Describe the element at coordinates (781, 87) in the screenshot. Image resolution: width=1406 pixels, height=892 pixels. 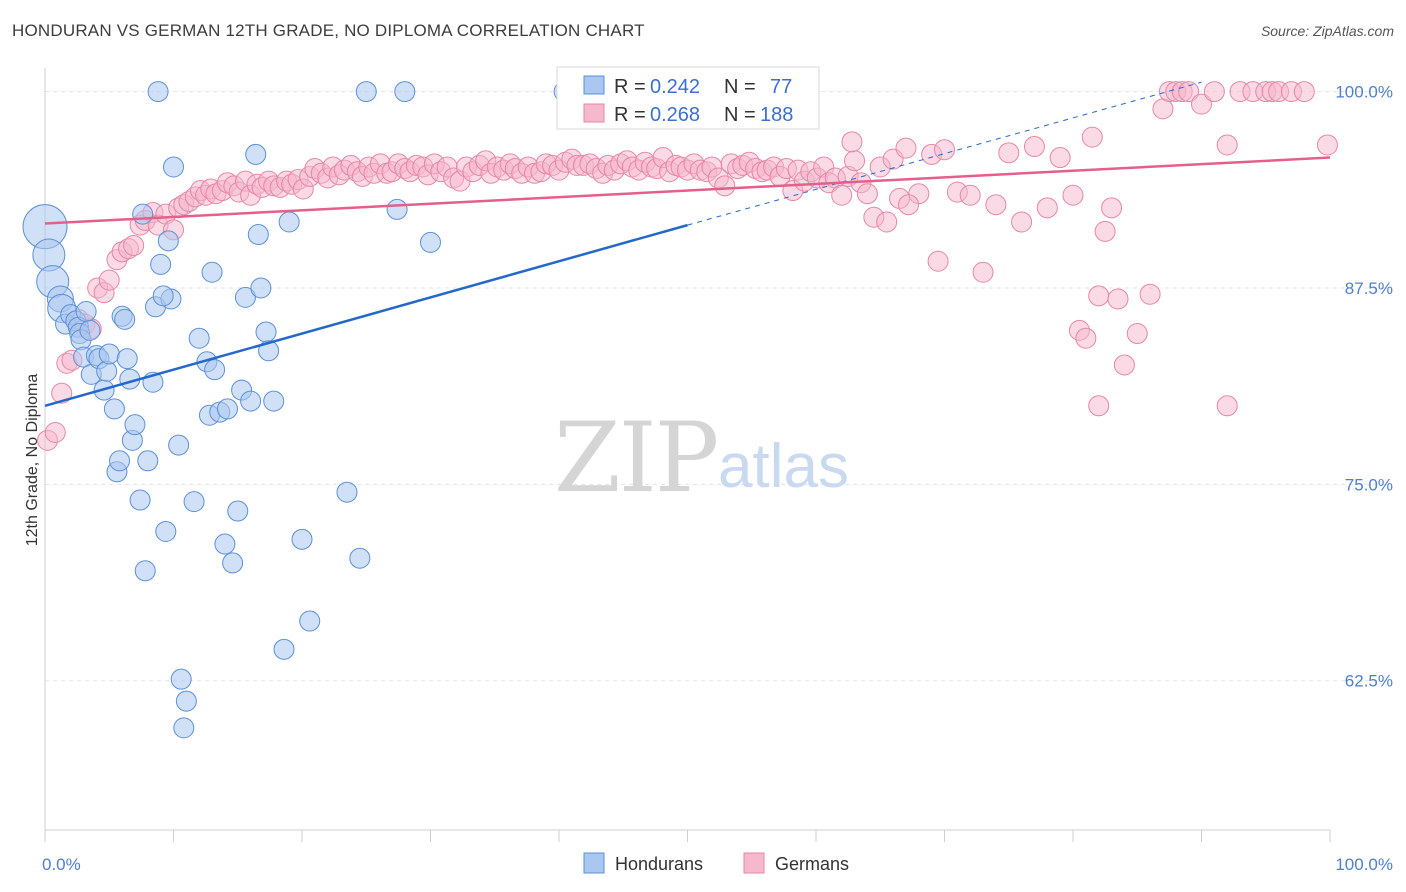
I see `legend-n-value-hondurans: 77` at that location.